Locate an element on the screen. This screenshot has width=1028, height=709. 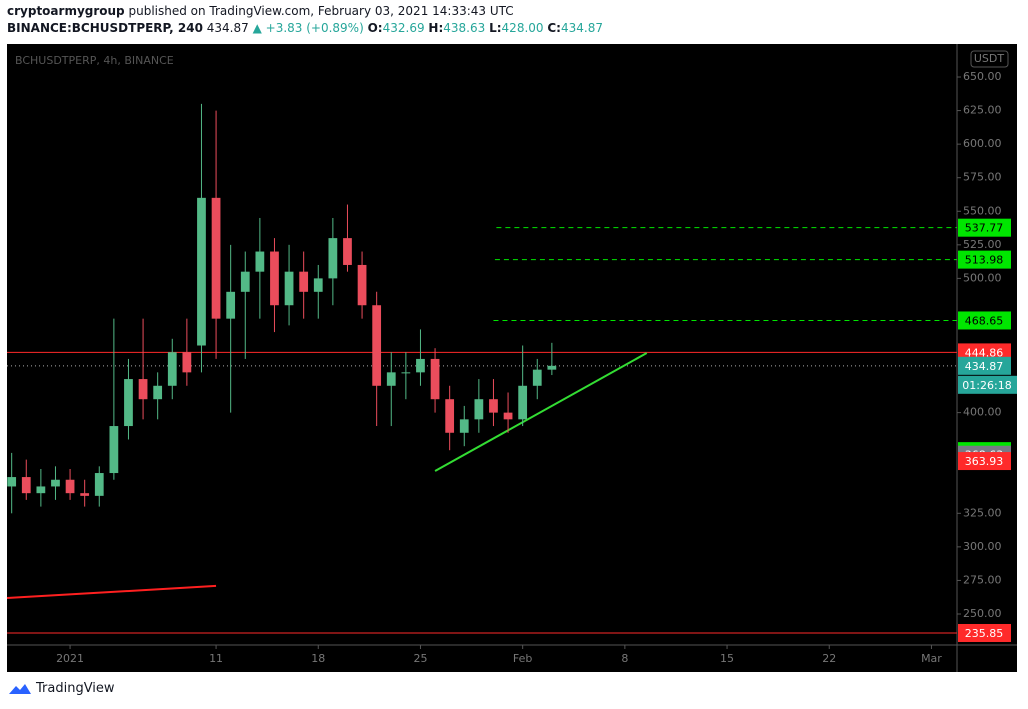
countdown-tag is located at coordinates (987, 384).